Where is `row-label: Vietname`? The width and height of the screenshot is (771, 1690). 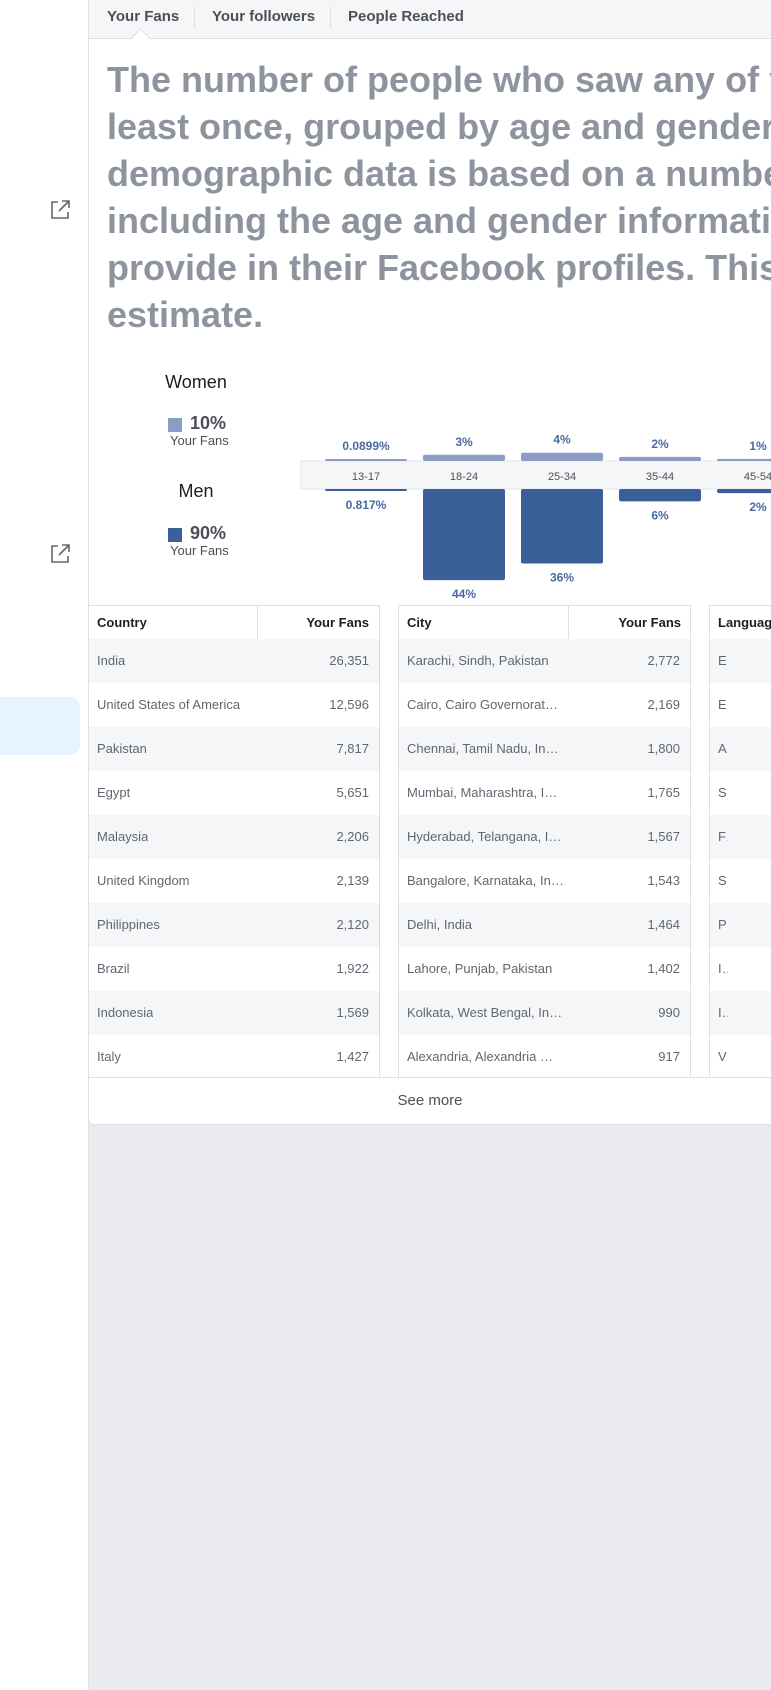 row-label: Vietname is located at coordinates (723, 1056).